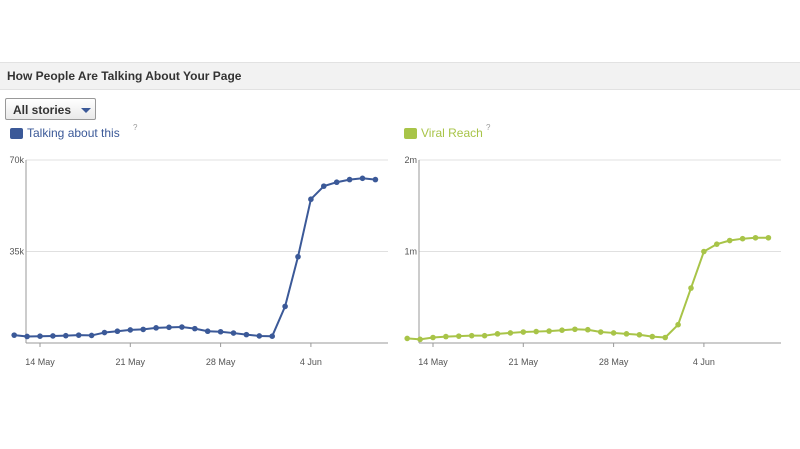 The width and height of the screenshot is (800, 449). What do you see at coordinates (16, 160) in the screenshot?
I see `y-tick-label: 70k` at bounding box center [16, 160].